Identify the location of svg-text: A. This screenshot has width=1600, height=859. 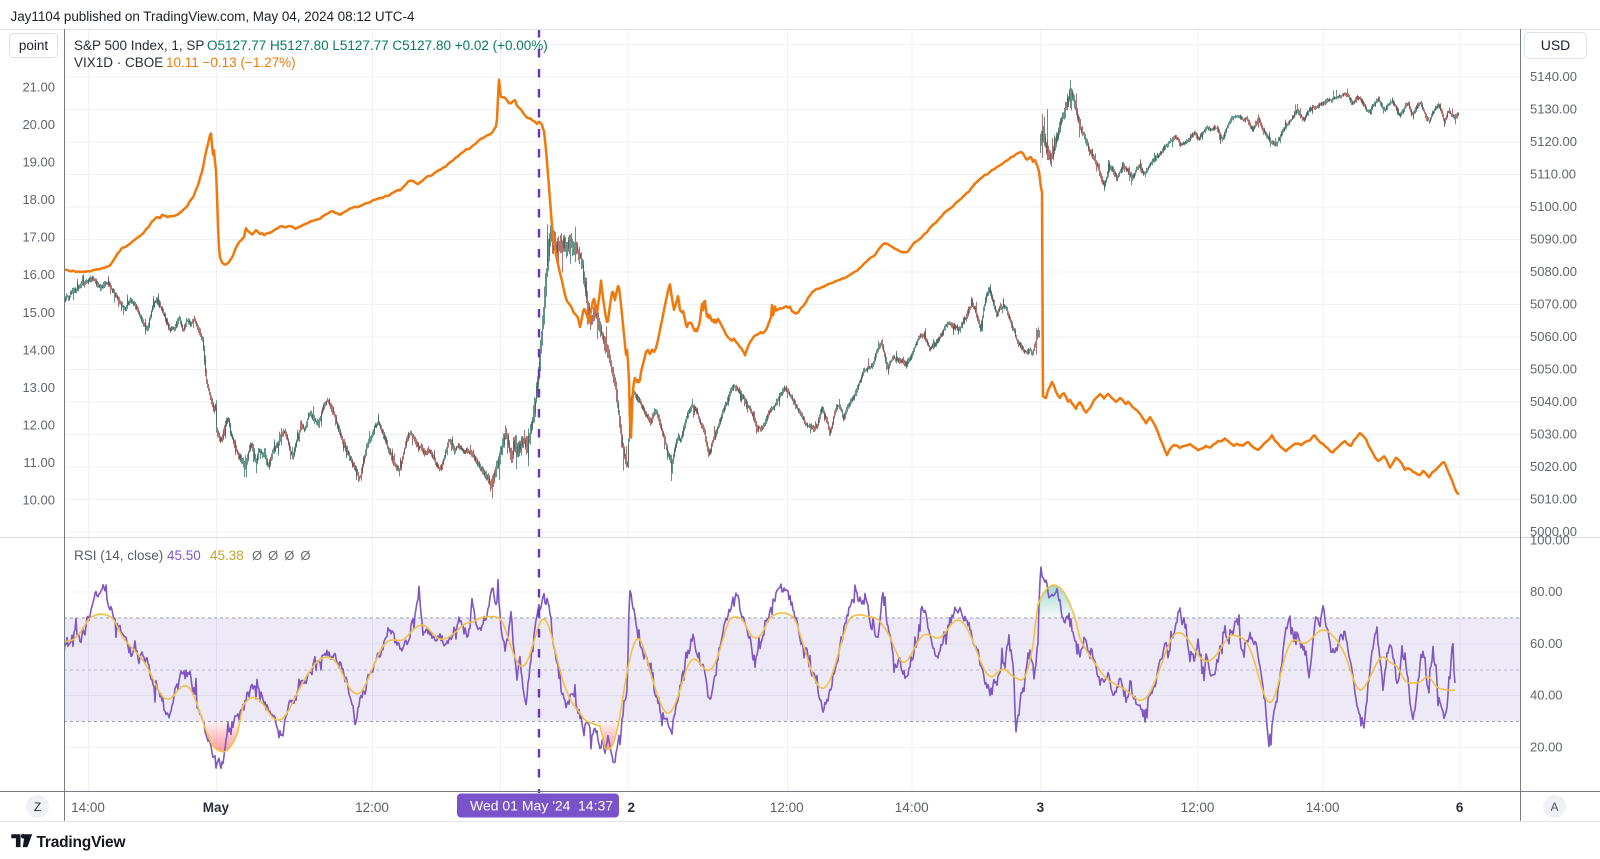
(1554, 807).